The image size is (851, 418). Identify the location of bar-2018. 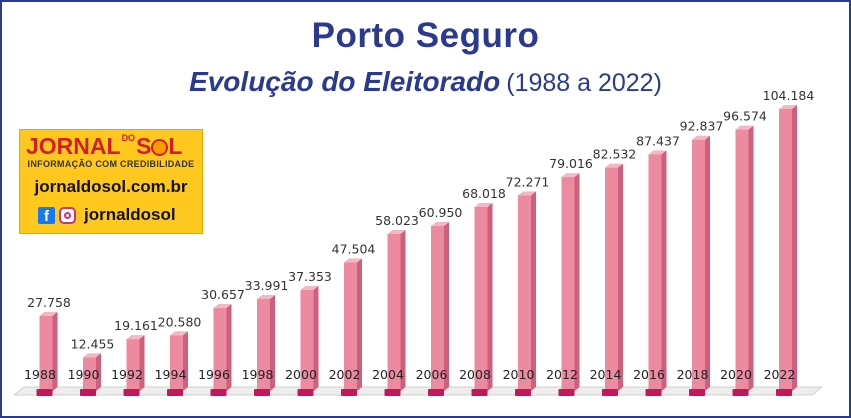
(699, 265).